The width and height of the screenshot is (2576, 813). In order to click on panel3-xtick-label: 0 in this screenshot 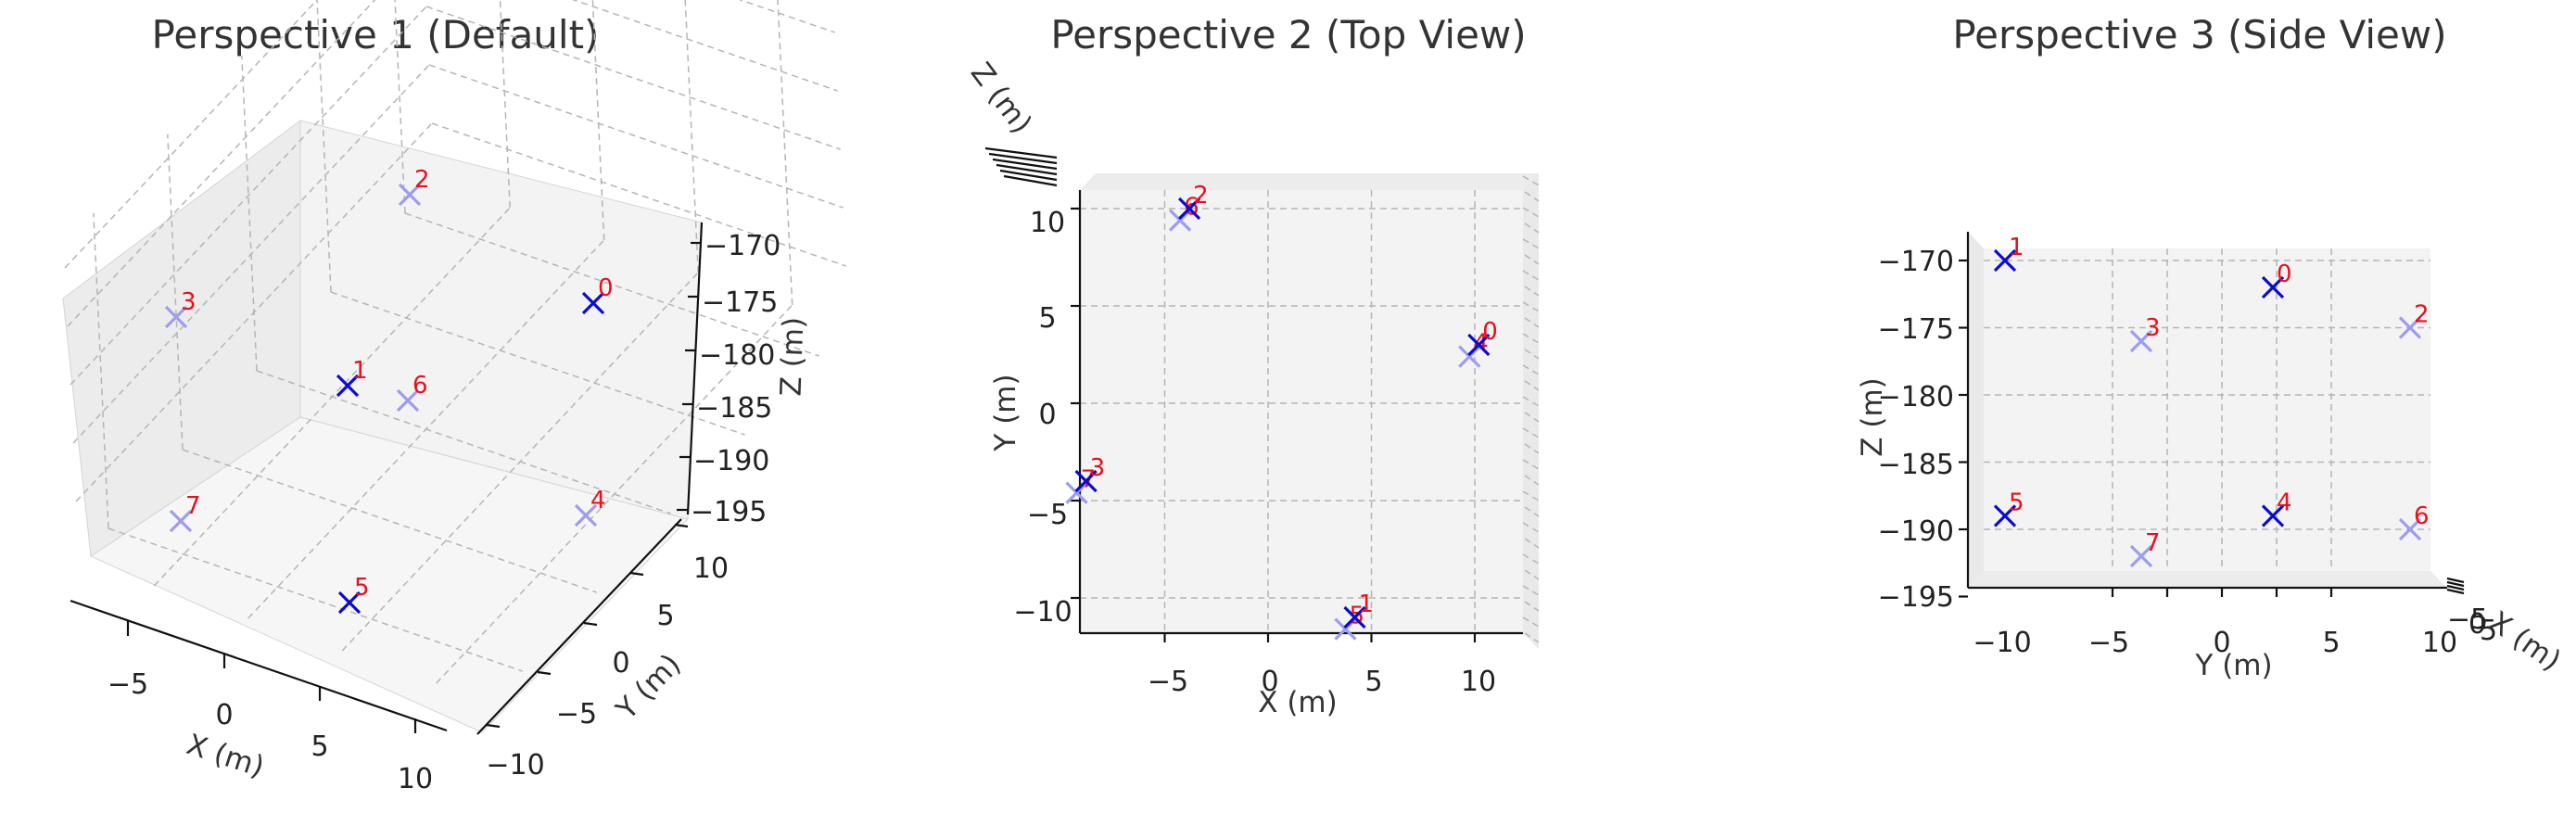, I will do `click(2221, 643)`.